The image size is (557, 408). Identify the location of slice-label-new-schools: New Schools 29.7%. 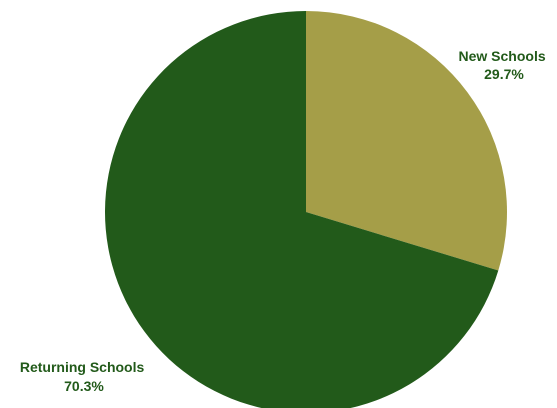
(503, 65).